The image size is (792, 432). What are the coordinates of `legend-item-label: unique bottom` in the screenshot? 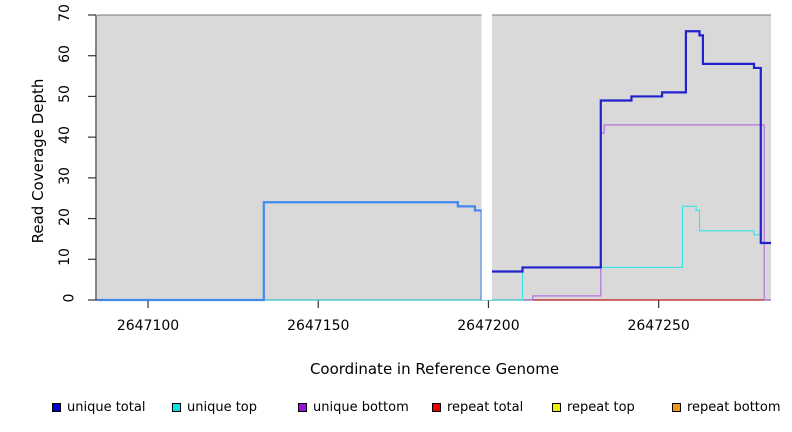 It's located at (361, 407).